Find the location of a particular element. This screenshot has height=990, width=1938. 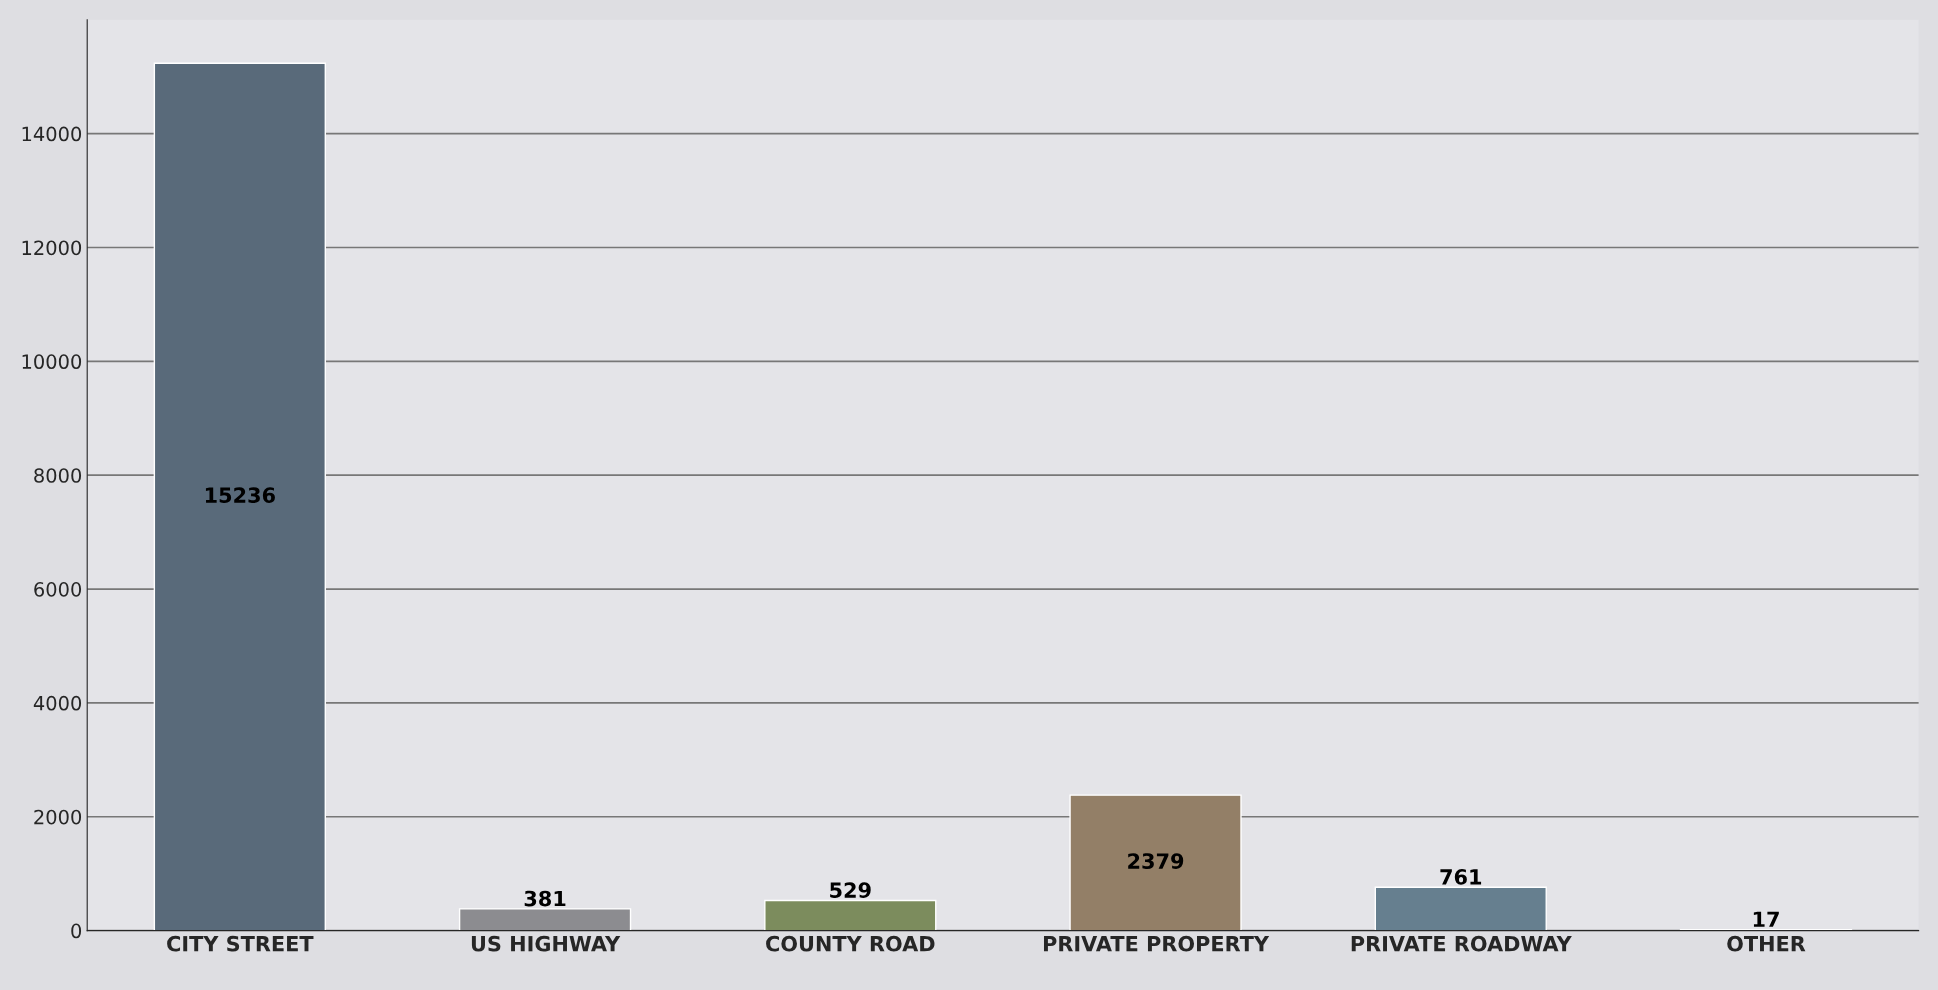

data-label: 2379 is located at coordinates (1156, 861).